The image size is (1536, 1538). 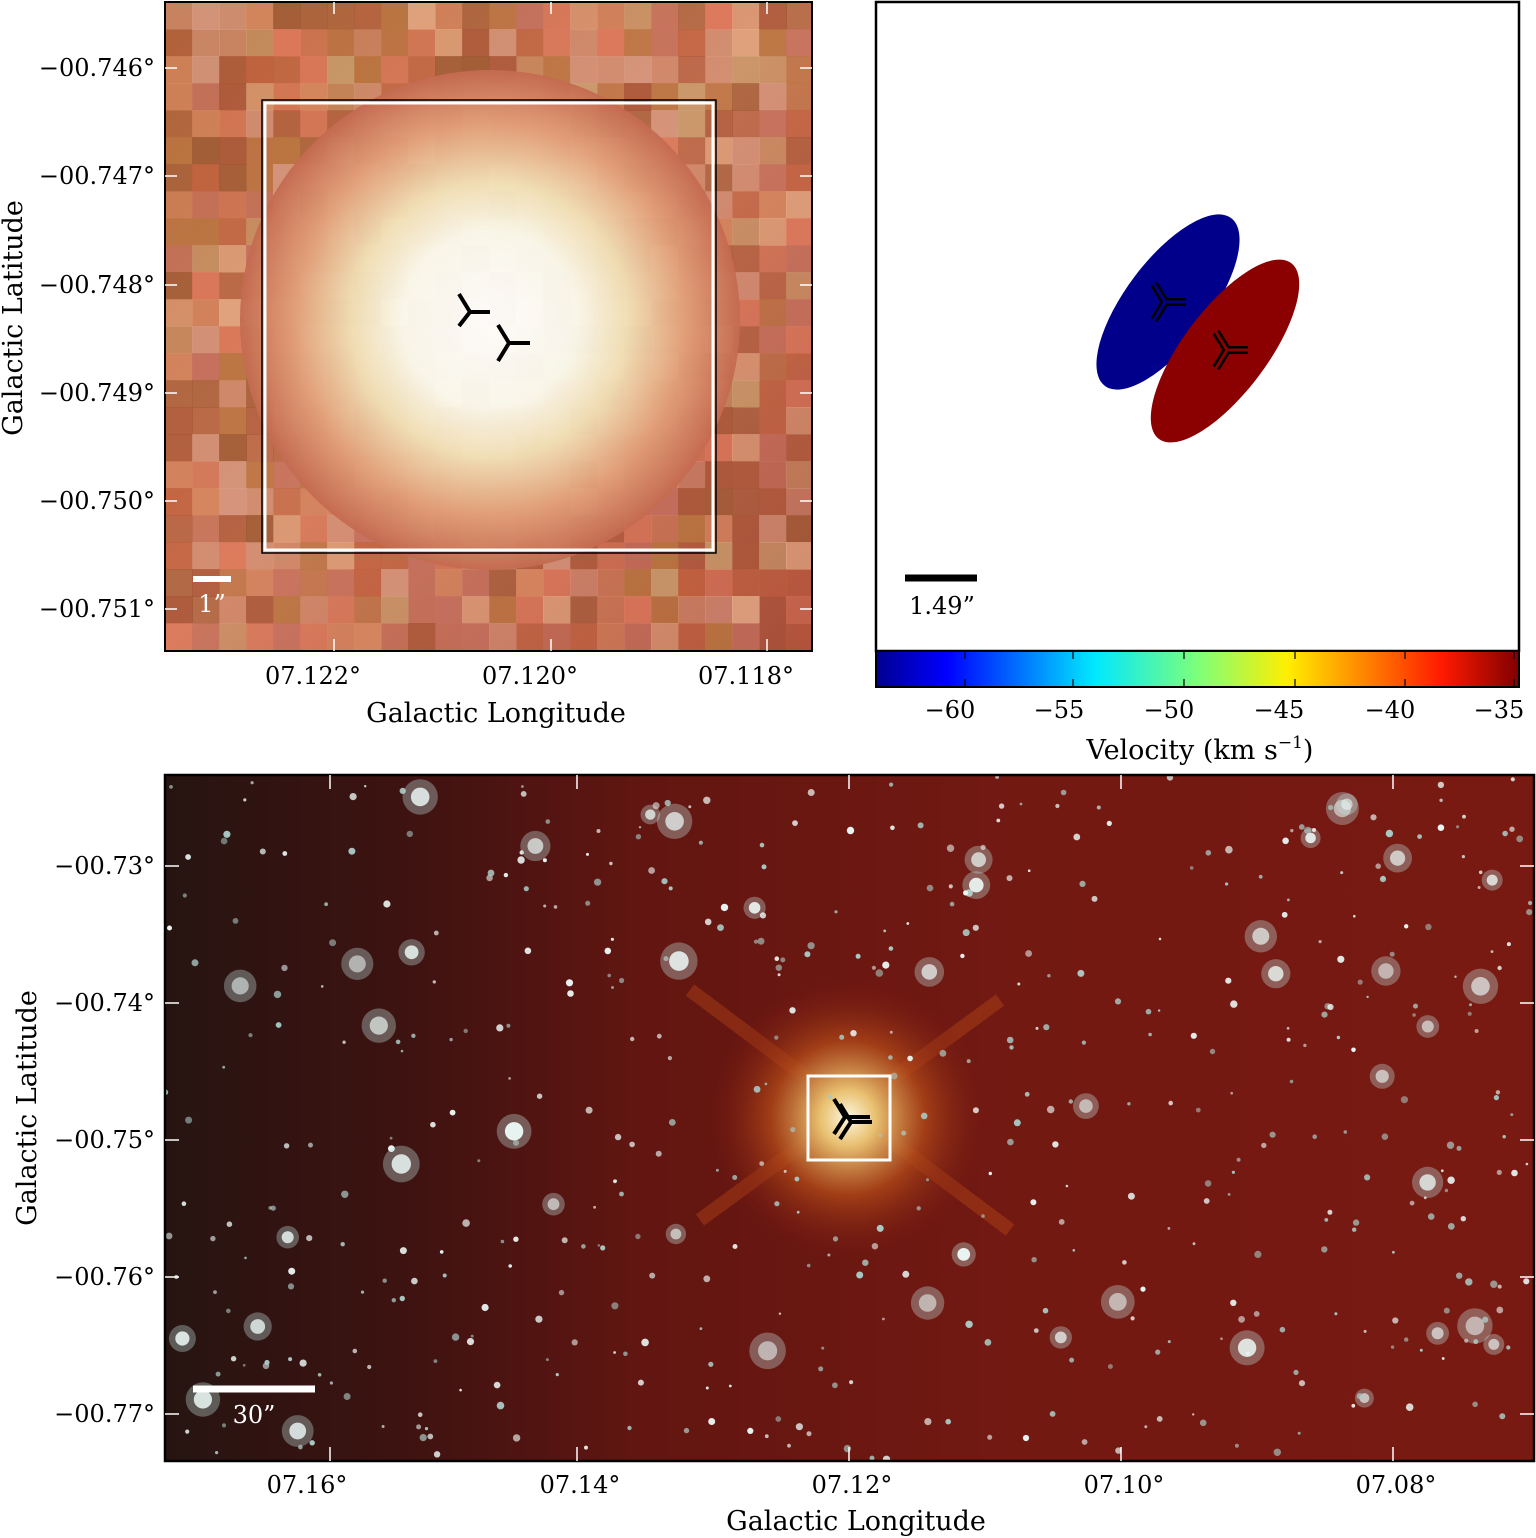 I want to click on zoom-inner-box, so click(x=489, y=326).